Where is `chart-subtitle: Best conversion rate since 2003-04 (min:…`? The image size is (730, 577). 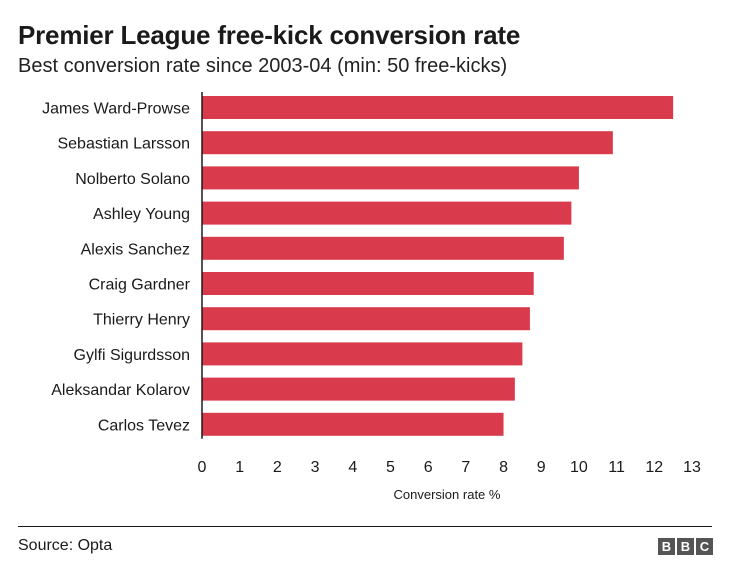
chart-subtitle: Best conversion rate since 2003-04 (min:… is located at coordinates (263, 66).